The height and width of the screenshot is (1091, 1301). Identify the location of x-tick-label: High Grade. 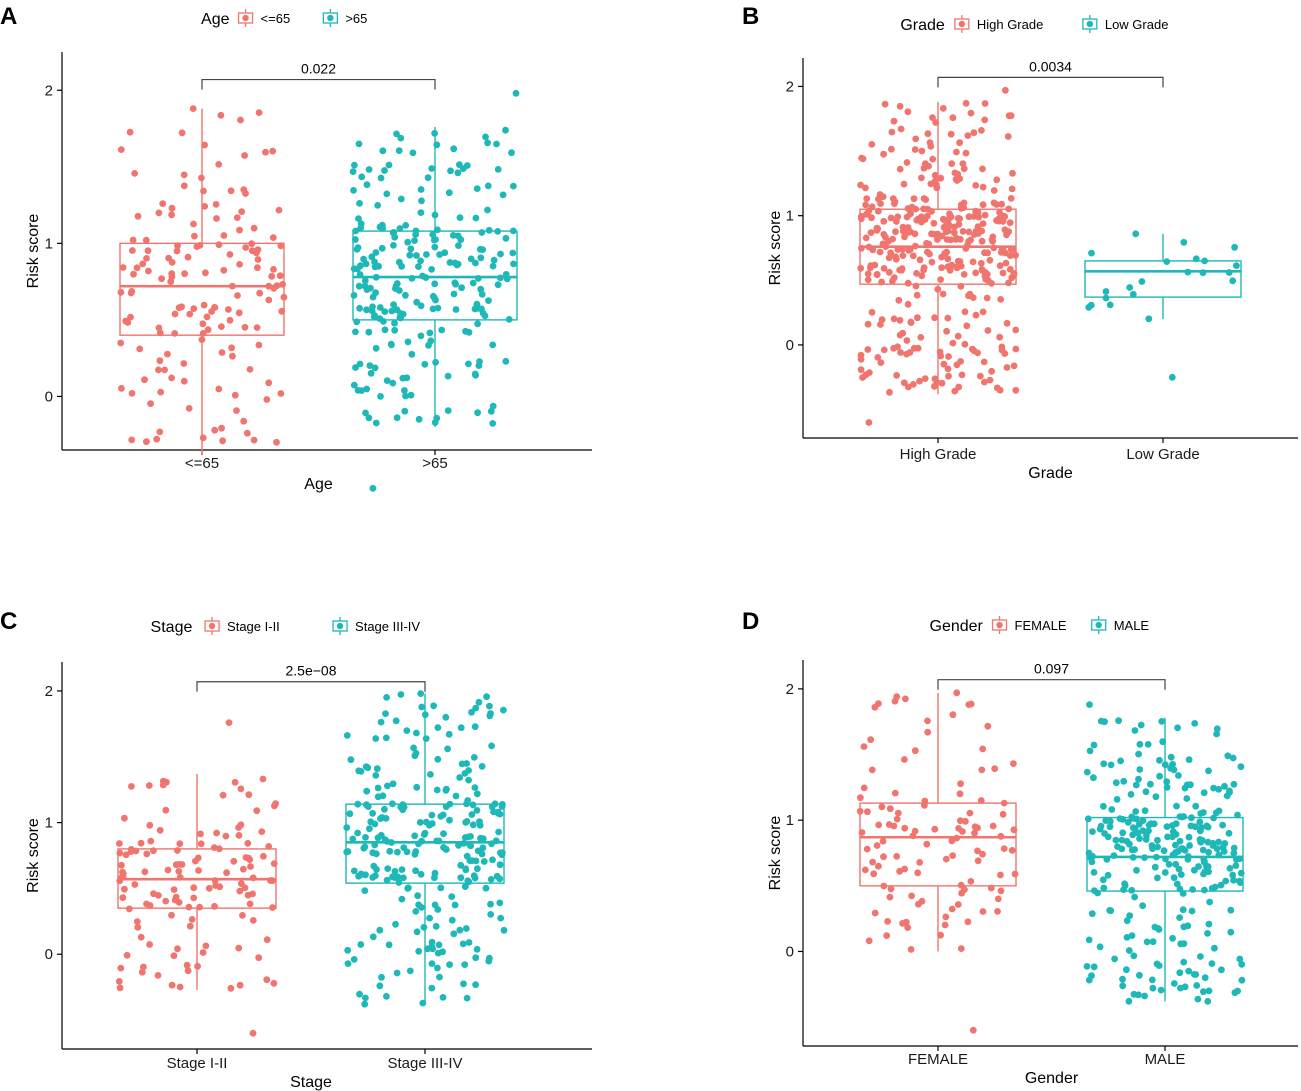
(938, 454).